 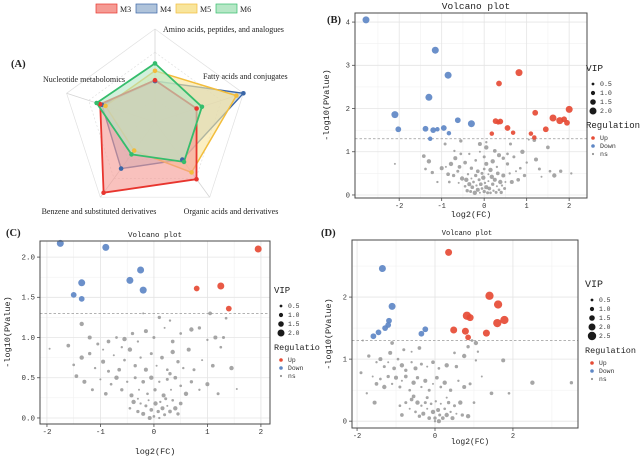 What do you see at coordinates (205, 9) in the screenshot?
I see `chart-text: M5` at bounding box center [205, 9].